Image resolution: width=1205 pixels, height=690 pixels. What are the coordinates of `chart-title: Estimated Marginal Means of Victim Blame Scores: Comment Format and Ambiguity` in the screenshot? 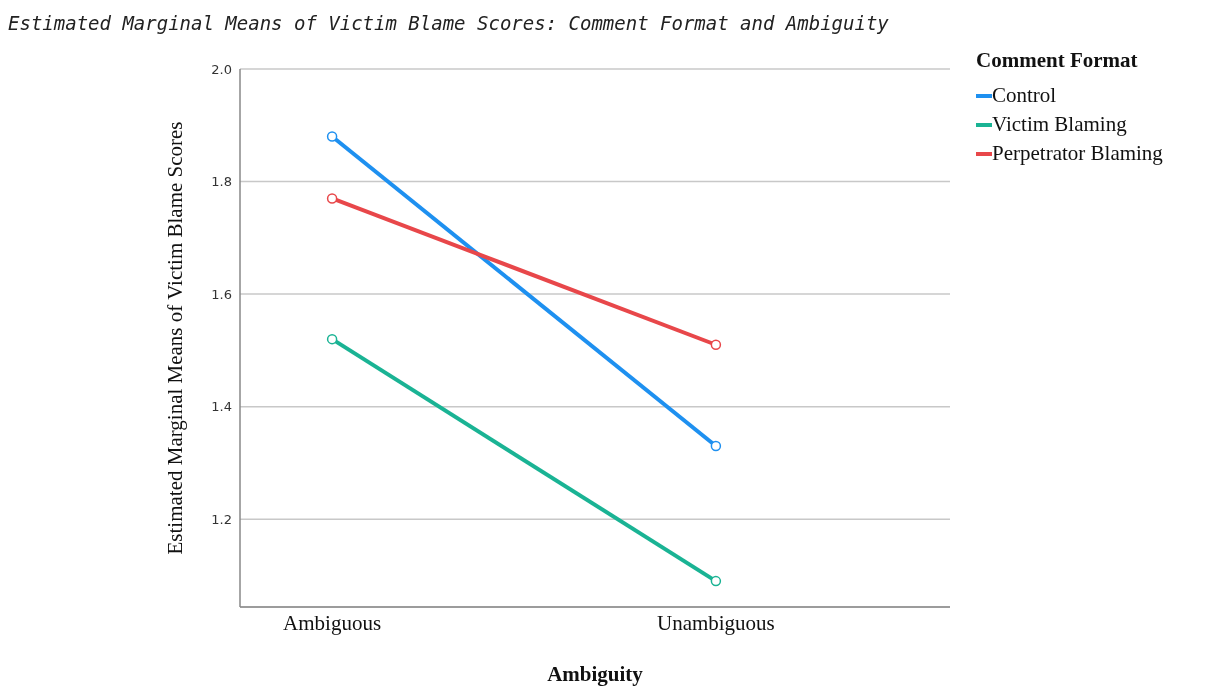 It's located at (448, 23).